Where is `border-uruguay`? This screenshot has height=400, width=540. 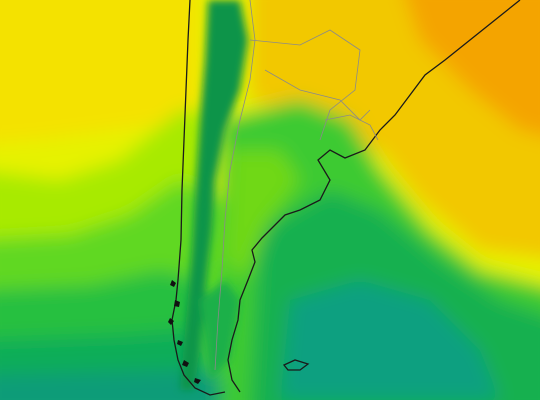 border-uruguay is located at coordinates (351, 127).